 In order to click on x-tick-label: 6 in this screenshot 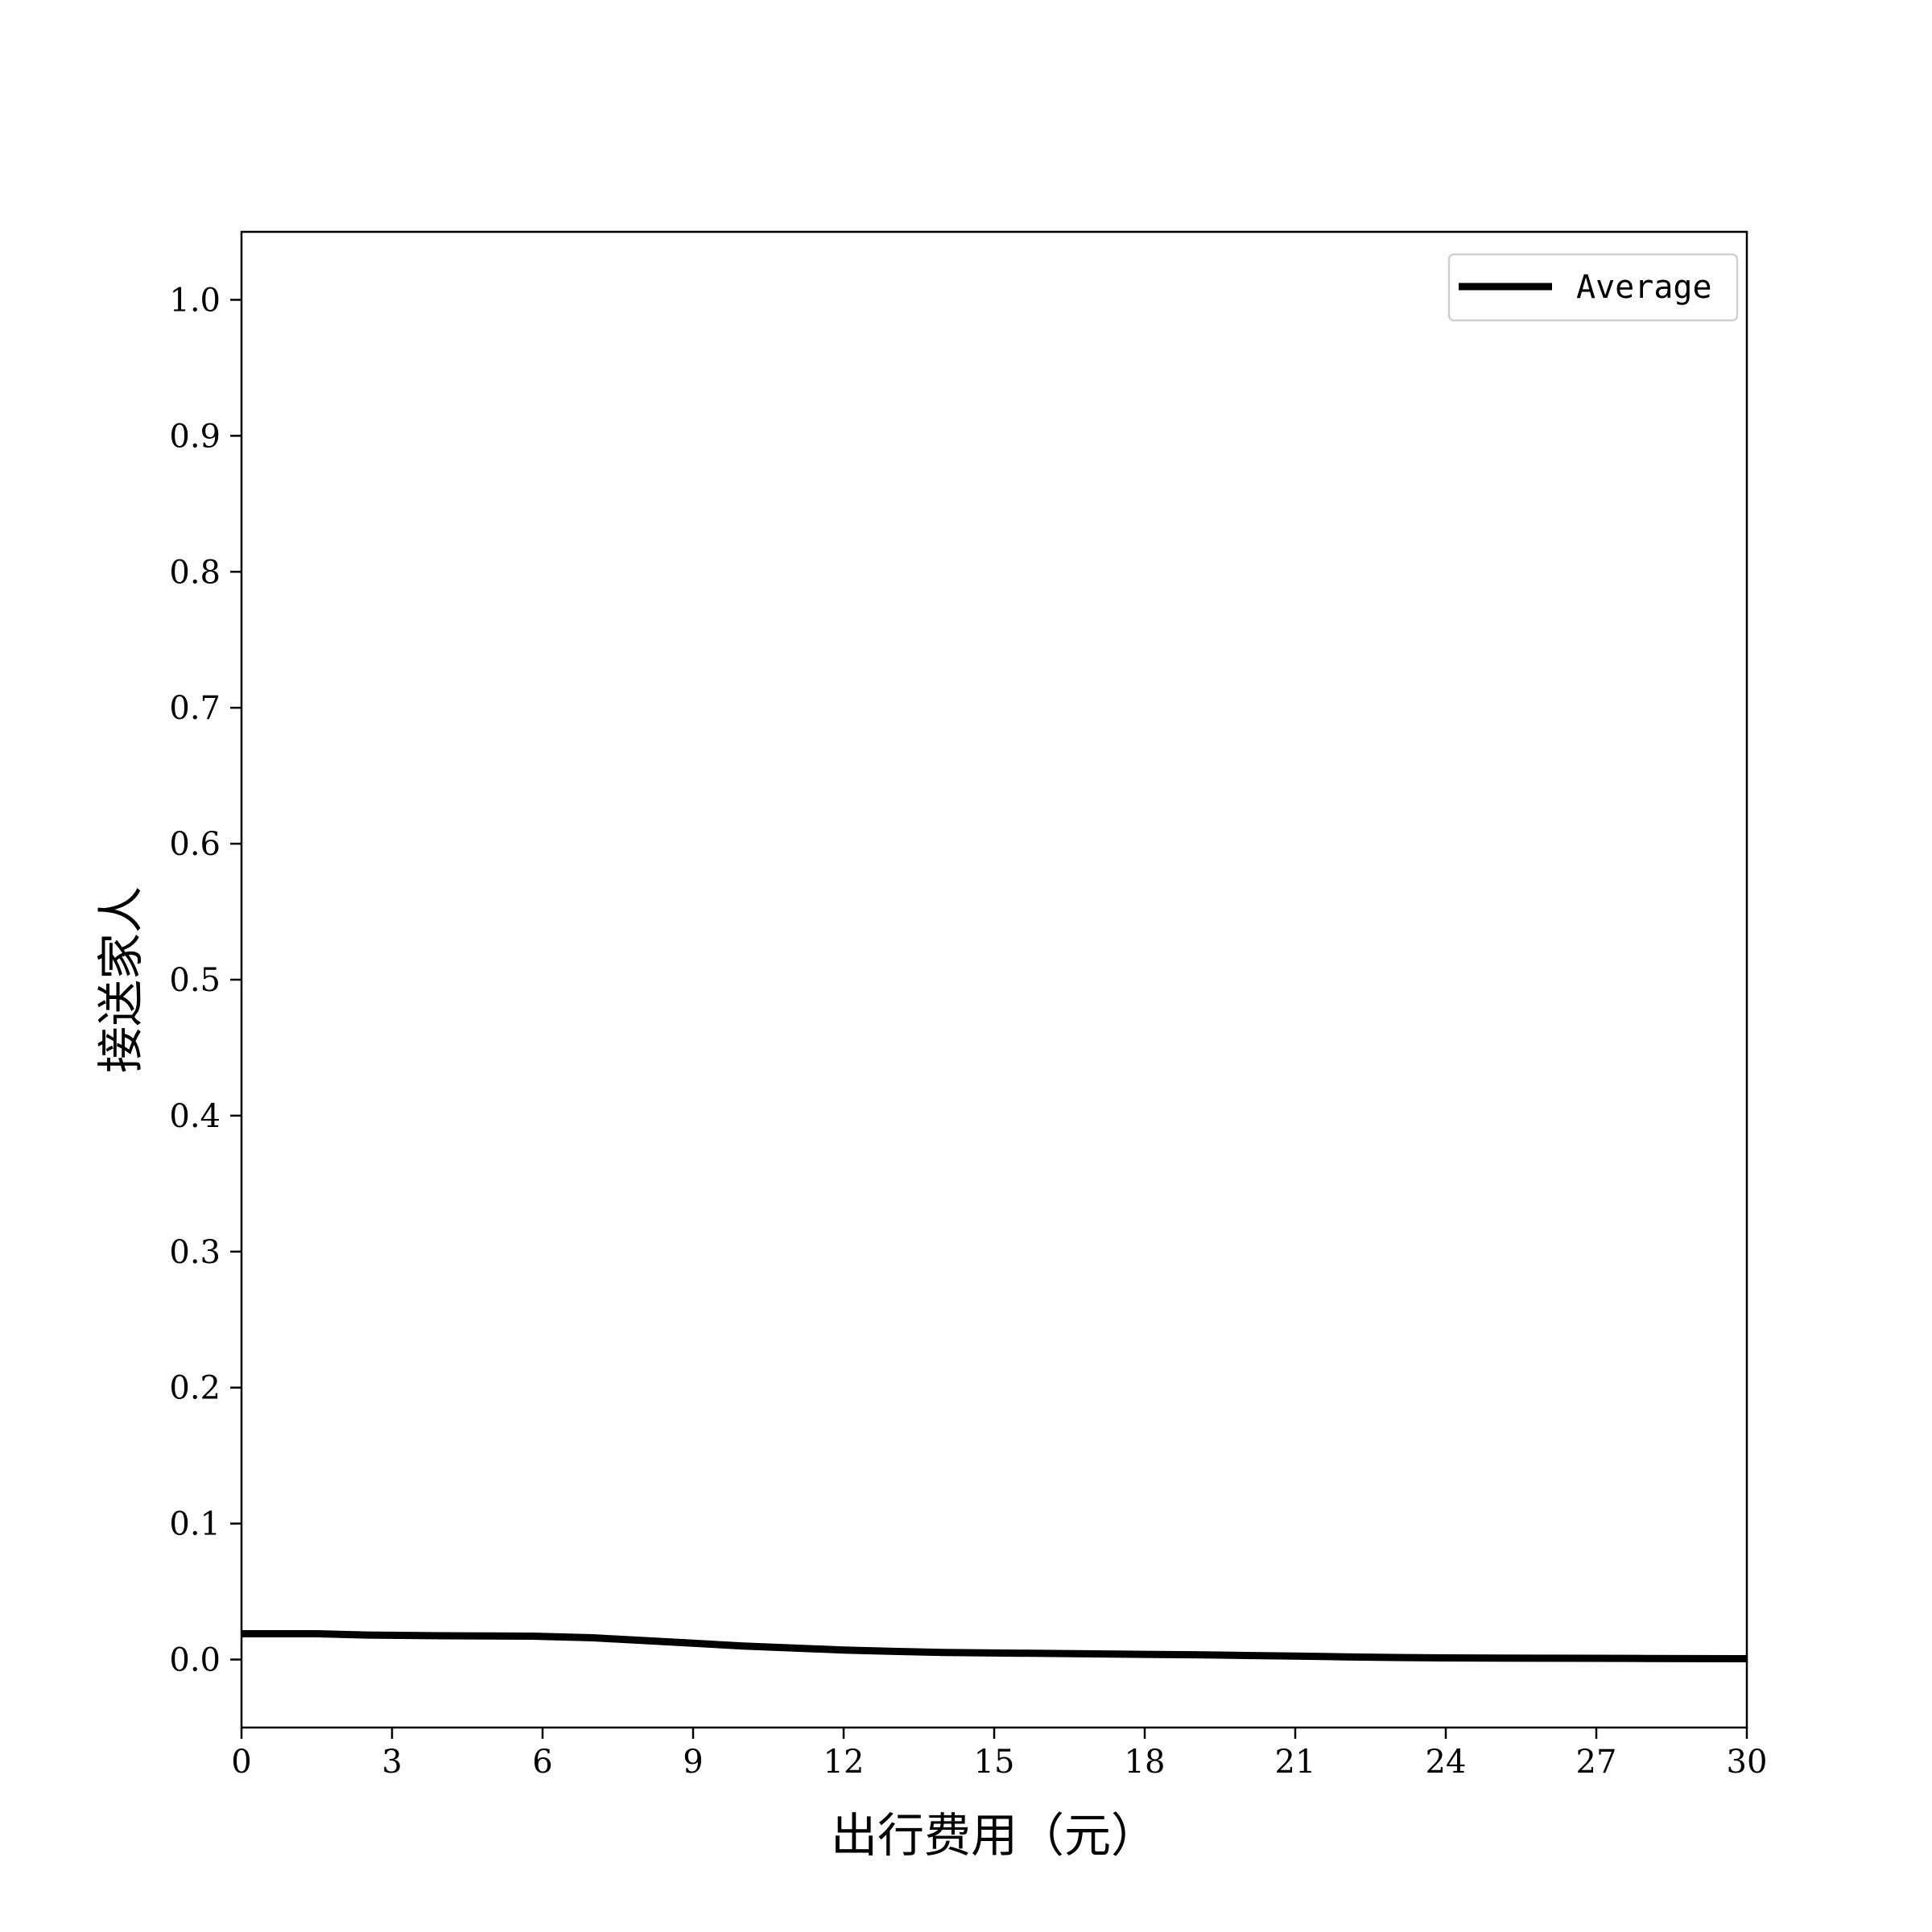, I will do `click(542, 1763)`.